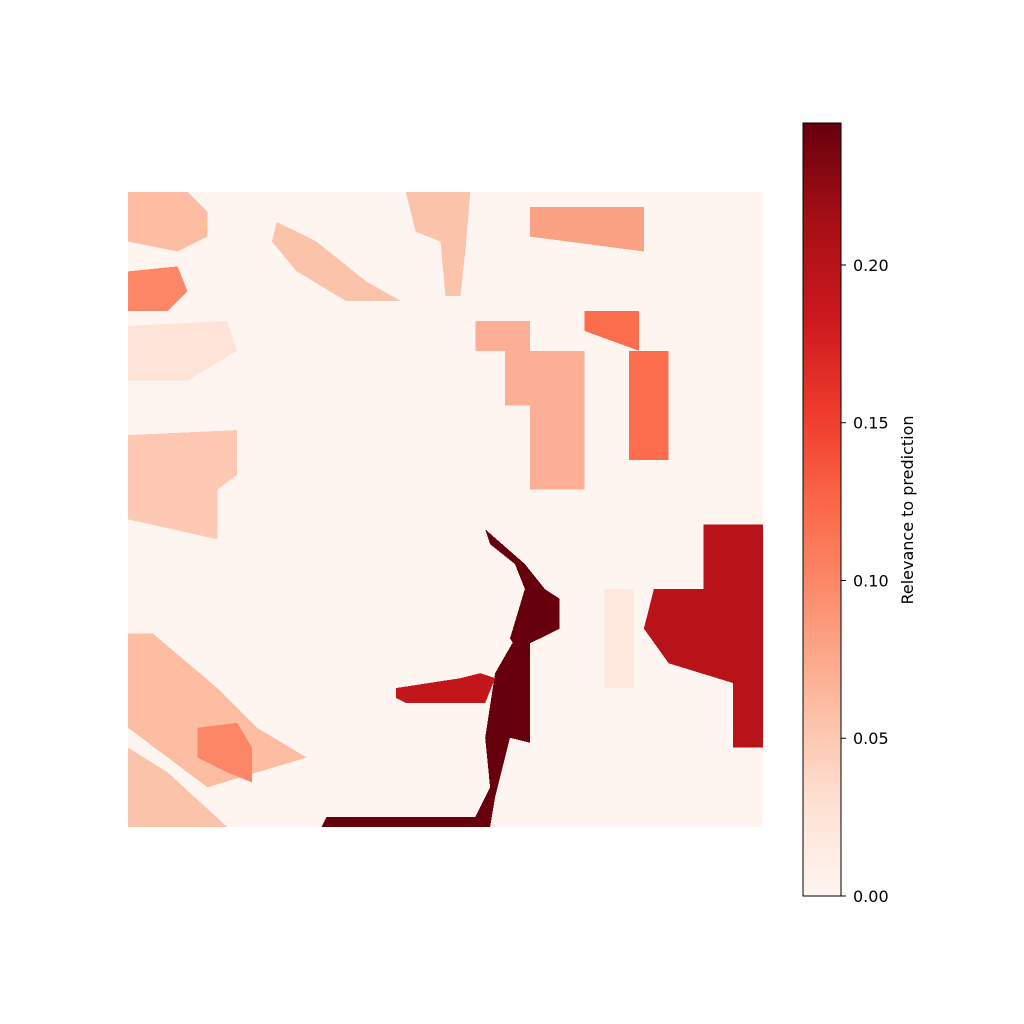 The image size is (1024, 1024). I want to click on heatmap-region-right-red-block, so click(703, 636).